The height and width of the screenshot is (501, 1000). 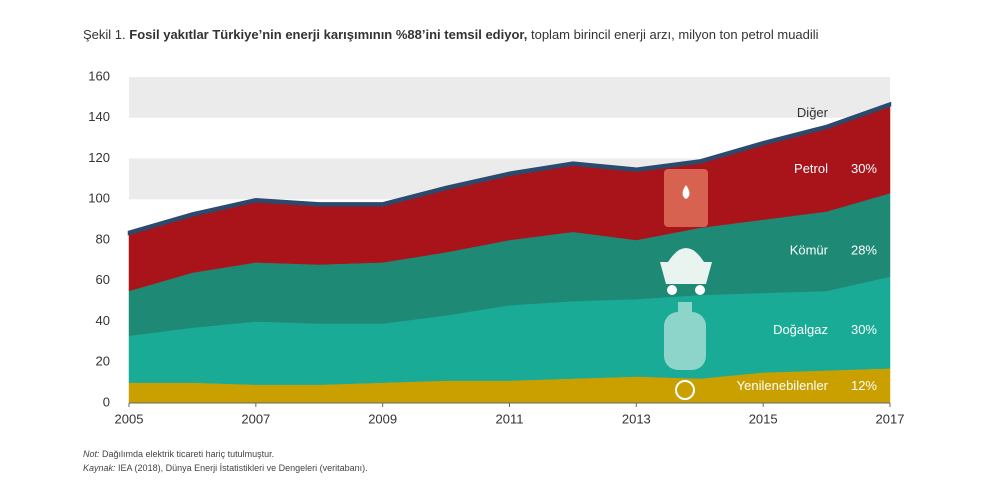 I want to click on y-tick-label: 20, so click(x=103, y=361).